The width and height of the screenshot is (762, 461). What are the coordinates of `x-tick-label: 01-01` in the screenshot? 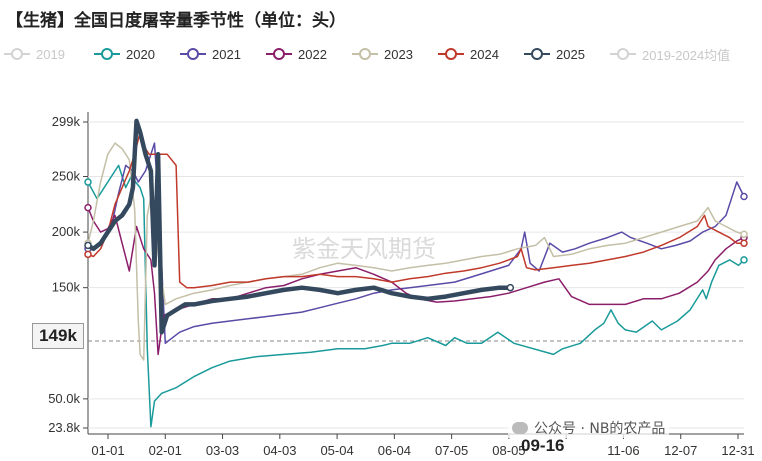 It's located at (107, 450).